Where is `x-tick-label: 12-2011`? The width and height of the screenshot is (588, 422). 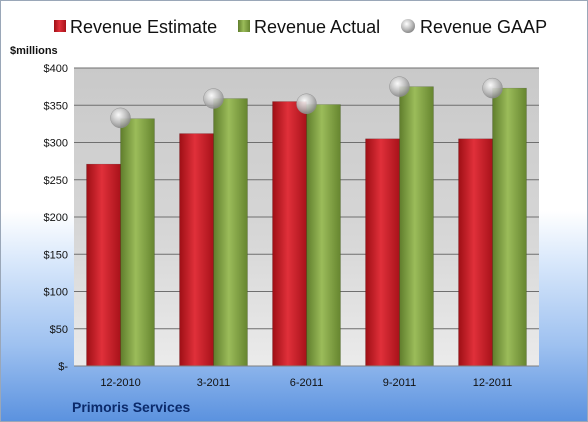
x-tick-label: 12-2011 is located at coordinates (493, 383).